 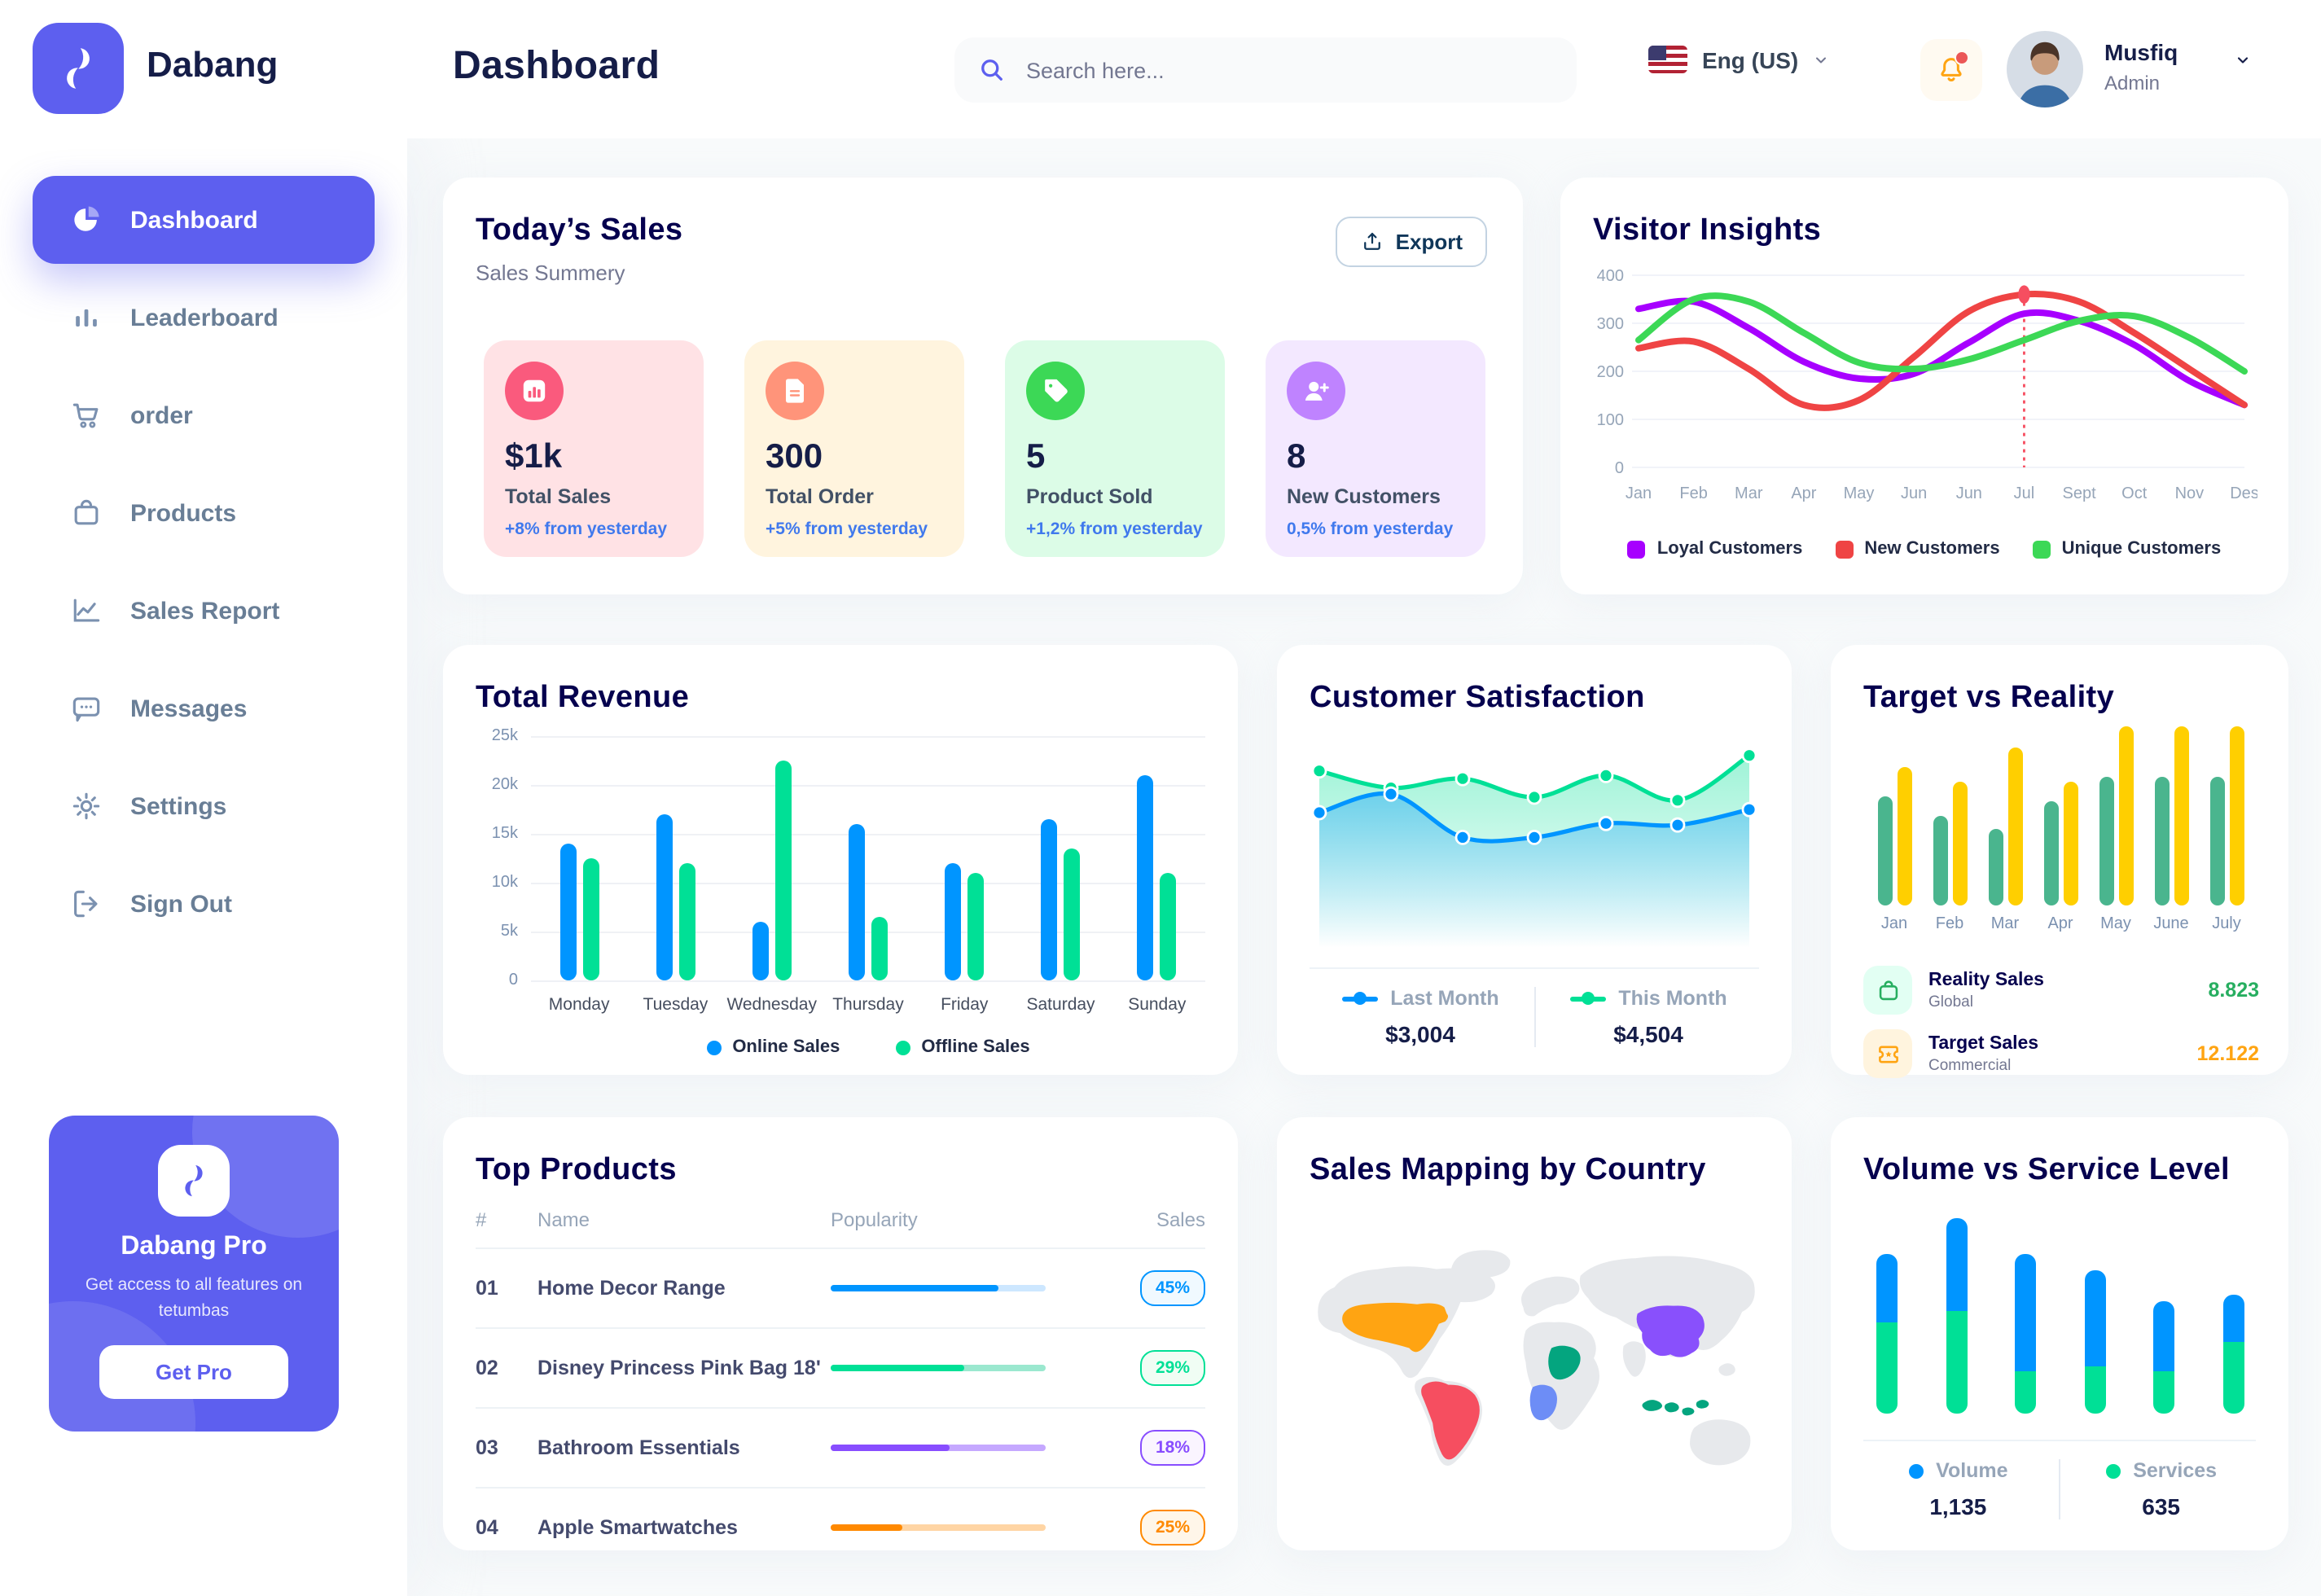 What do you see at coordinates (847, 529) in the screenshot?
I see `summary-delta: +5% from yesterday` at bounding box center [847, 529].